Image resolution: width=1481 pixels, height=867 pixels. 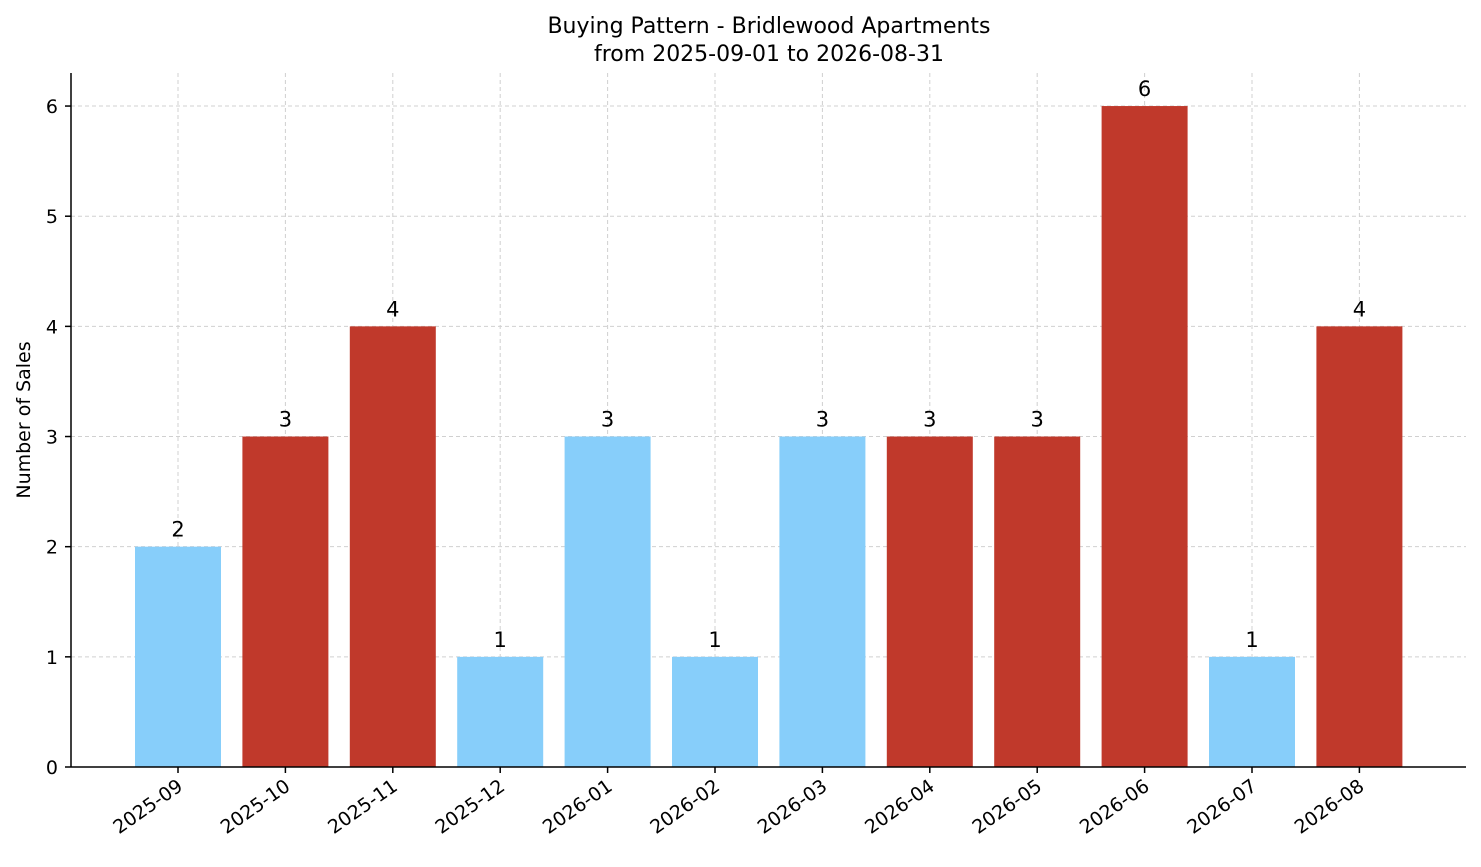 I want to click on x-tick-label: 2026-03, so click(x=793, y=807).